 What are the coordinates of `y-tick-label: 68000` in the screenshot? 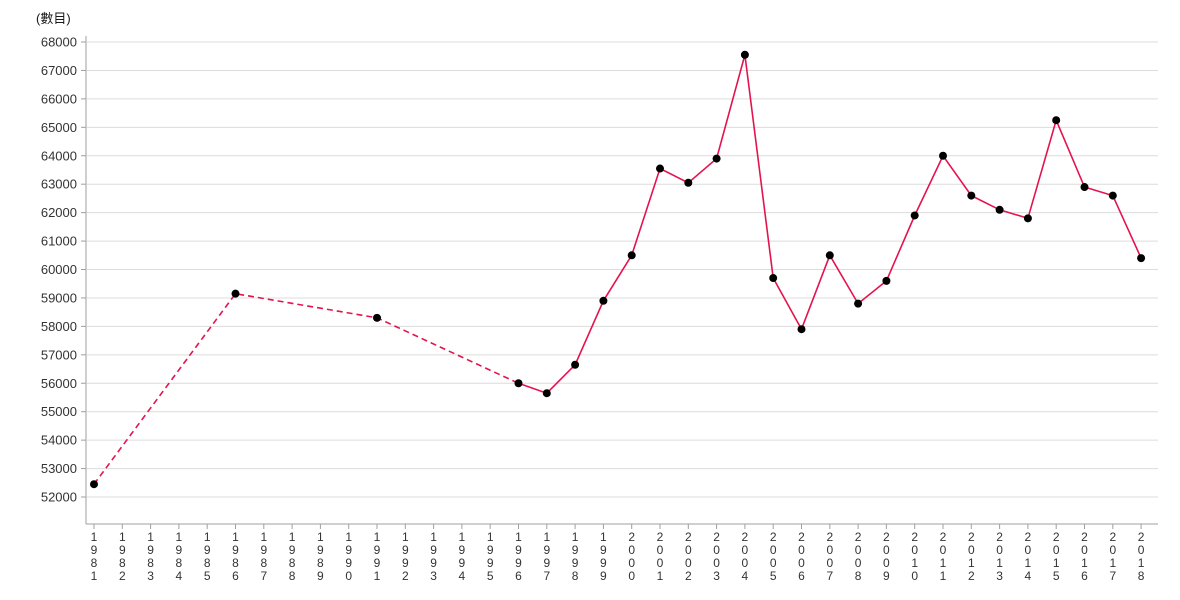 It's located at (59, 42).